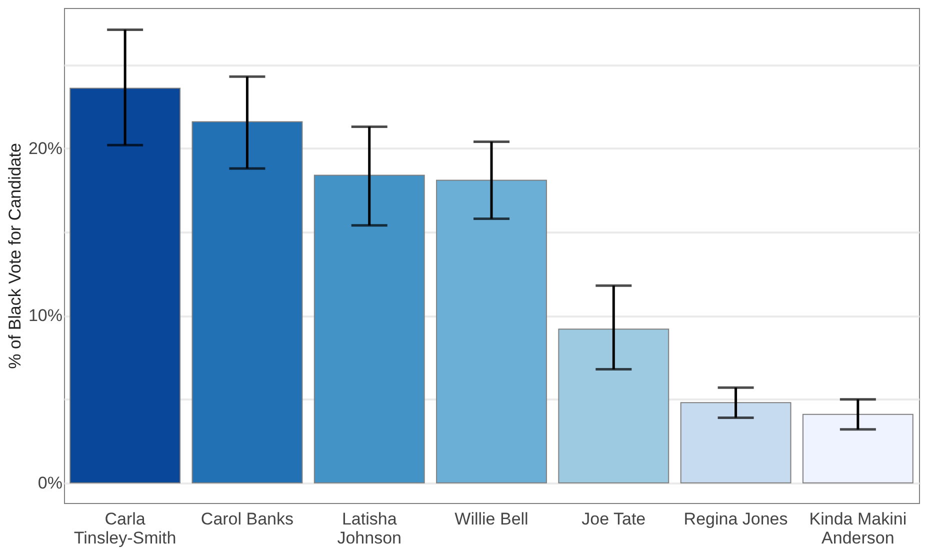  Describe the element at coordinates (125, 529) in the screenshot. I see `x-tick-label: Carla Tinsley-Smith` at that location.